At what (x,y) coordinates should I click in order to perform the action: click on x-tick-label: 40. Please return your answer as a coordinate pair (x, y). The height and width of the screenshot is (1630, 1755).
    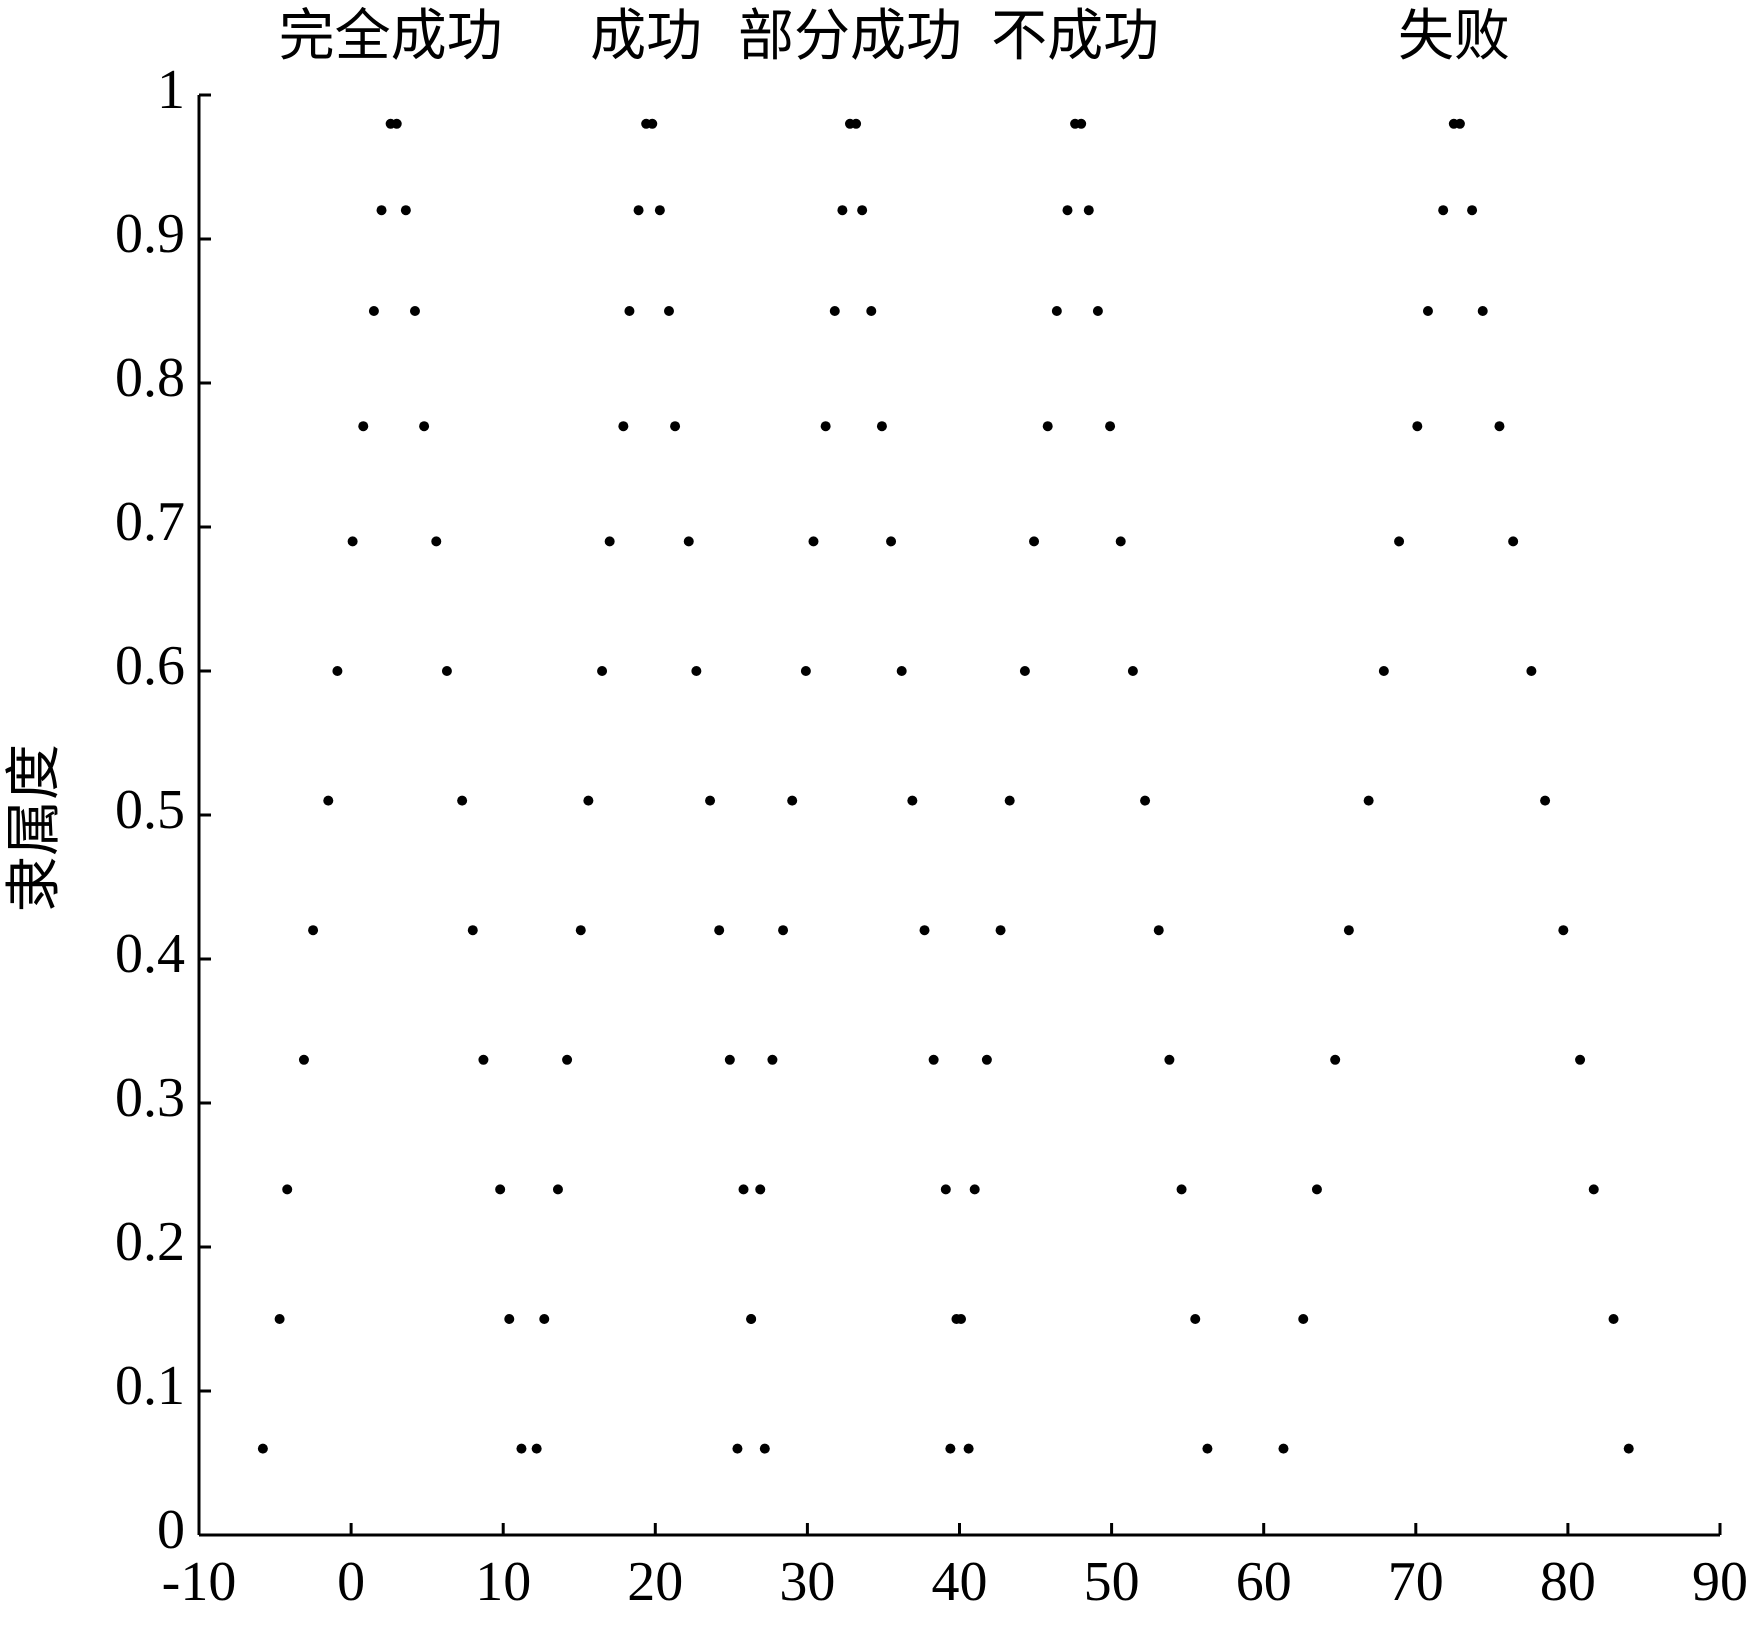
    Looking at the image, I should click on (960, 1582).